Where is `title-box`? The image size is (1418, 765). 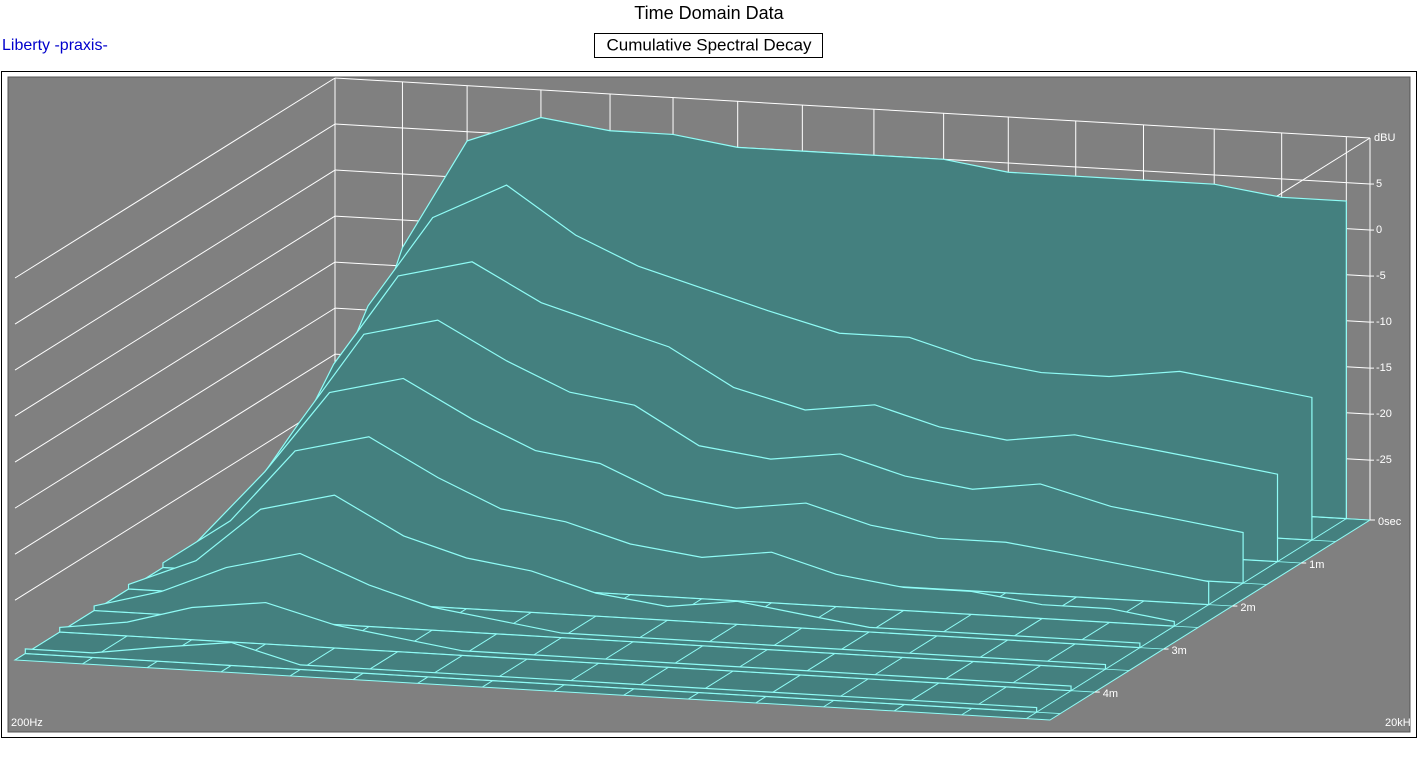 title-box is located at coordinates (708, 45).